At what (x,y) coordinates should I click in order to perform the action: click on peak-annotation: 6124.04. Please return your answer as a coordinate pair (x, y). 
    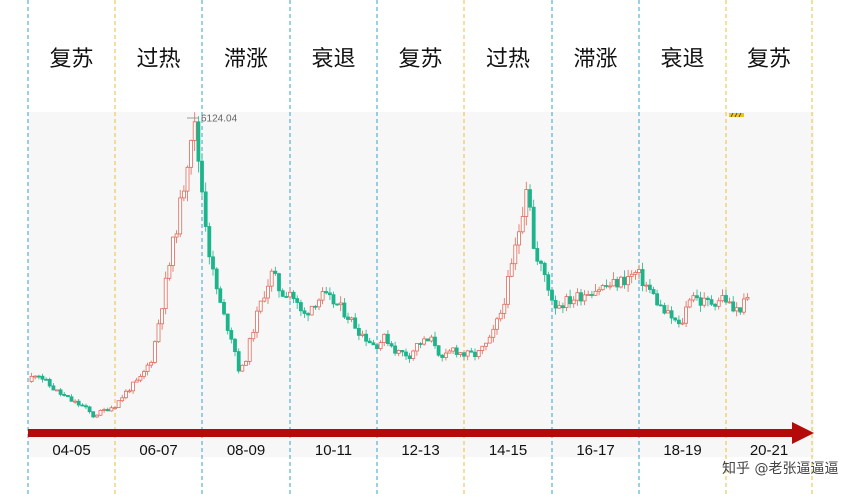
    Looking at the image, I should click on (212, 119).